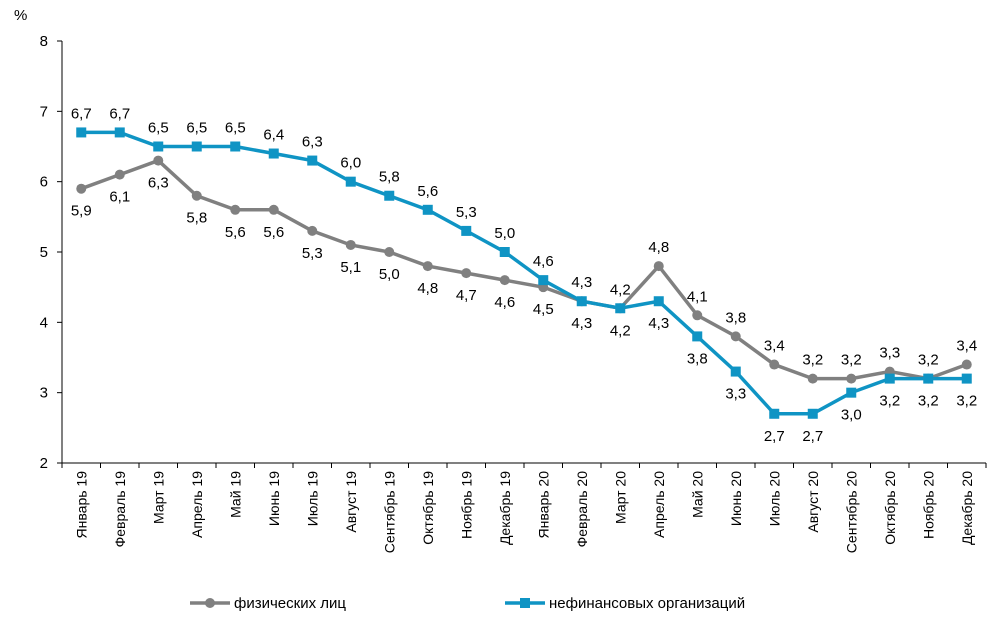 This screenshot has width=987, height=623. Describe the element at coordinates (466, 295) in the screenshot. I see `data-label: 4,7` at that location.